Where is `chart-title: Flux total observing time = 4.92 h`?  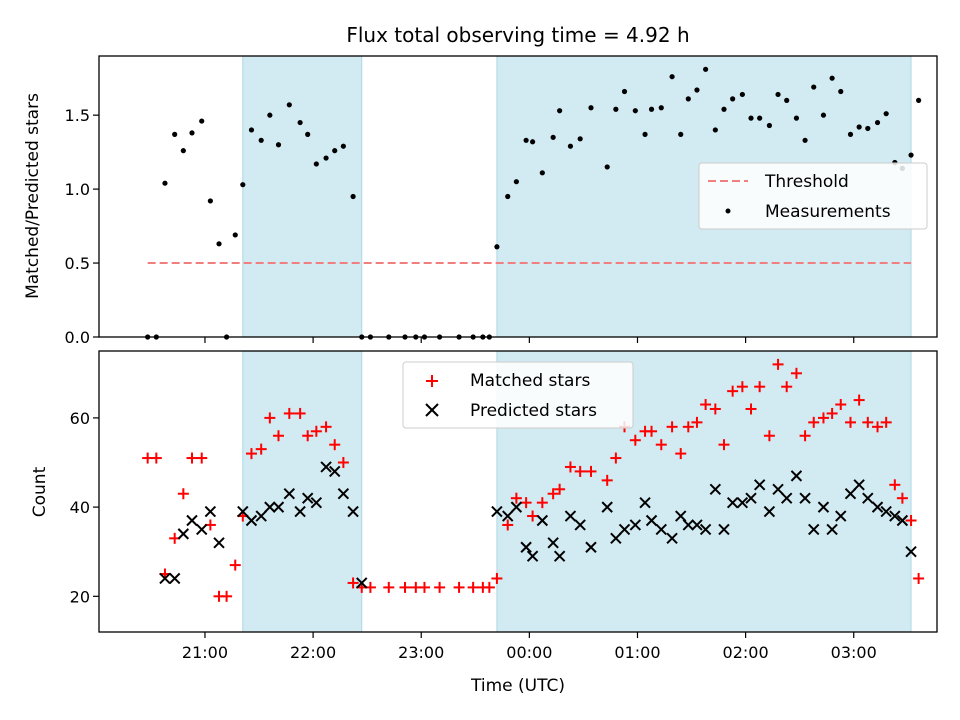
chart-title: Flux total observing time = 4.92 h is located at coordinates (517, 35).